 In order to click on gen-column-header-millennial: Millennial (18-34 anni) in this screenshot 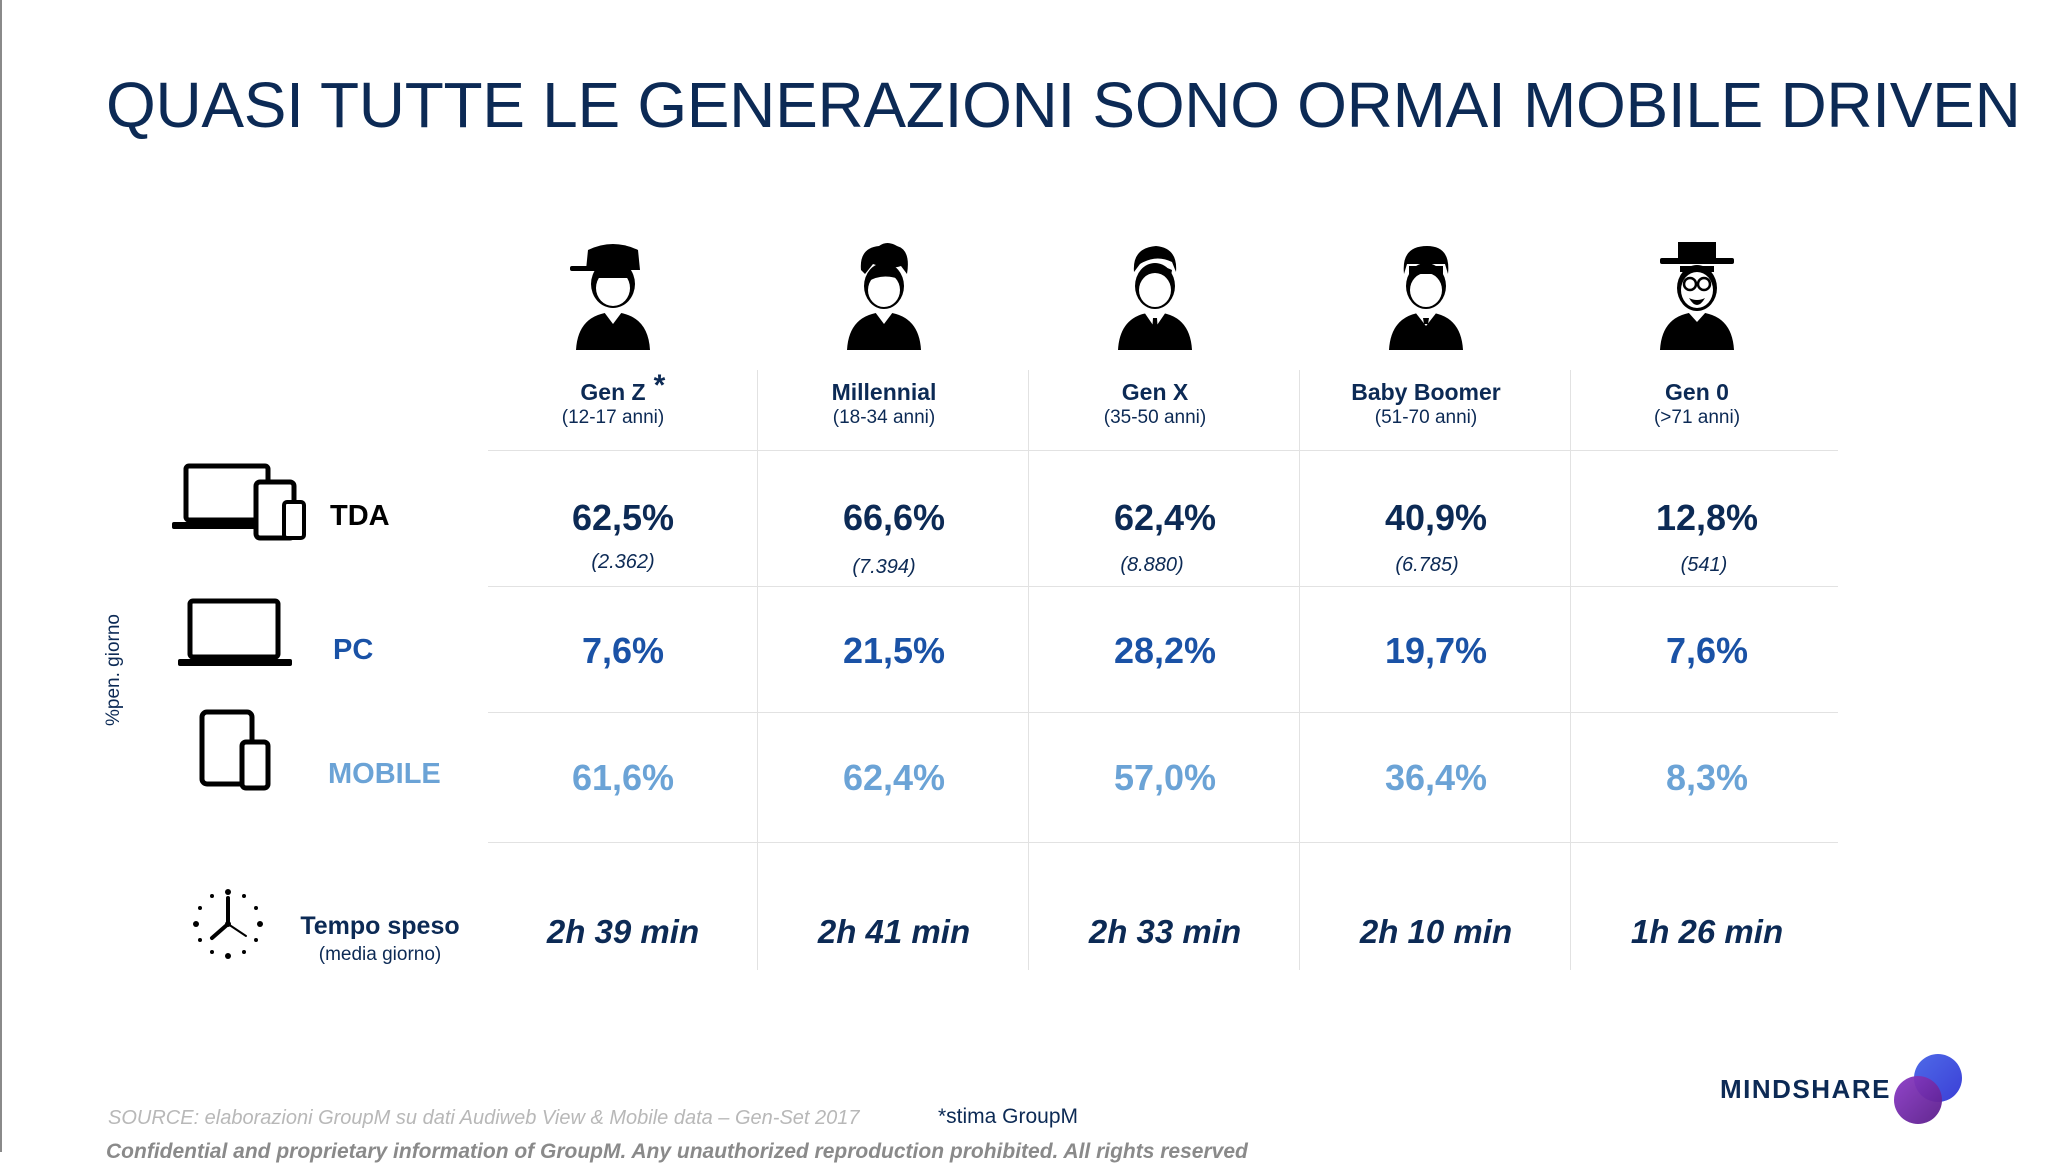, I will do `click(884, 335)`.